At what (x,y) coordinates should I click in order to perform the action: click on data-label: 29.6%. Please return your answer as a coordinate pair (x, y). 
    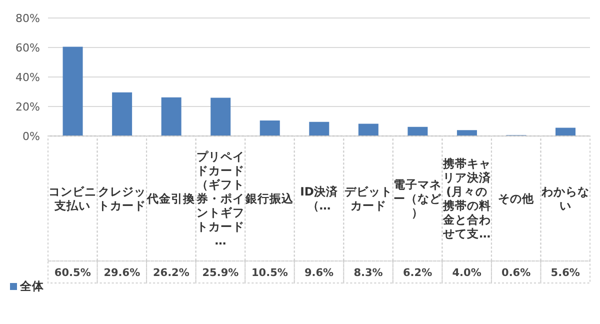
    Looking at the image, I should click on (122, 273).